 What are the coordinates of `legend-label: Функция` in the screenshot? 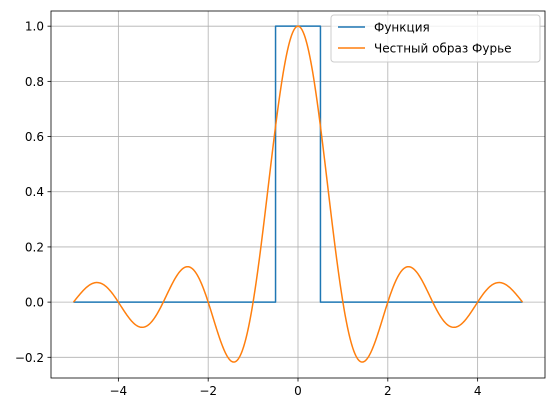 It's located at (402, 28).